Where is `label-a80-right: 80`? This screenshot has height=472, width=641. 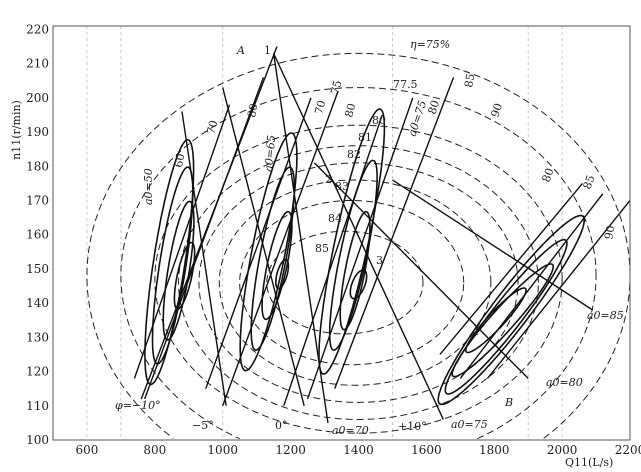 label-a80-right: 80 is located at coordinates (548, 175).